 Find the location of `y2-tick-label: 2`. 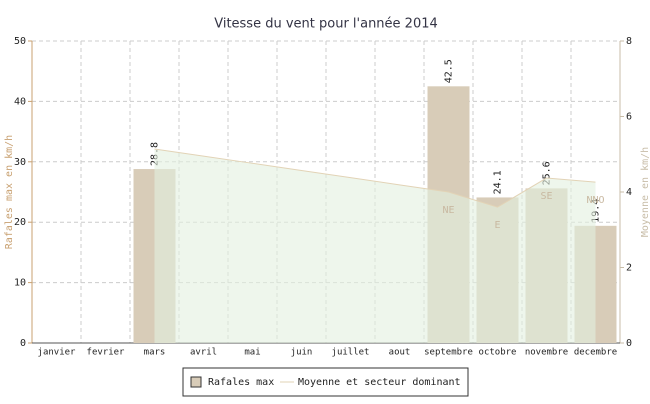

y2-tick-label: 2 is located at coordinates (629, 268).